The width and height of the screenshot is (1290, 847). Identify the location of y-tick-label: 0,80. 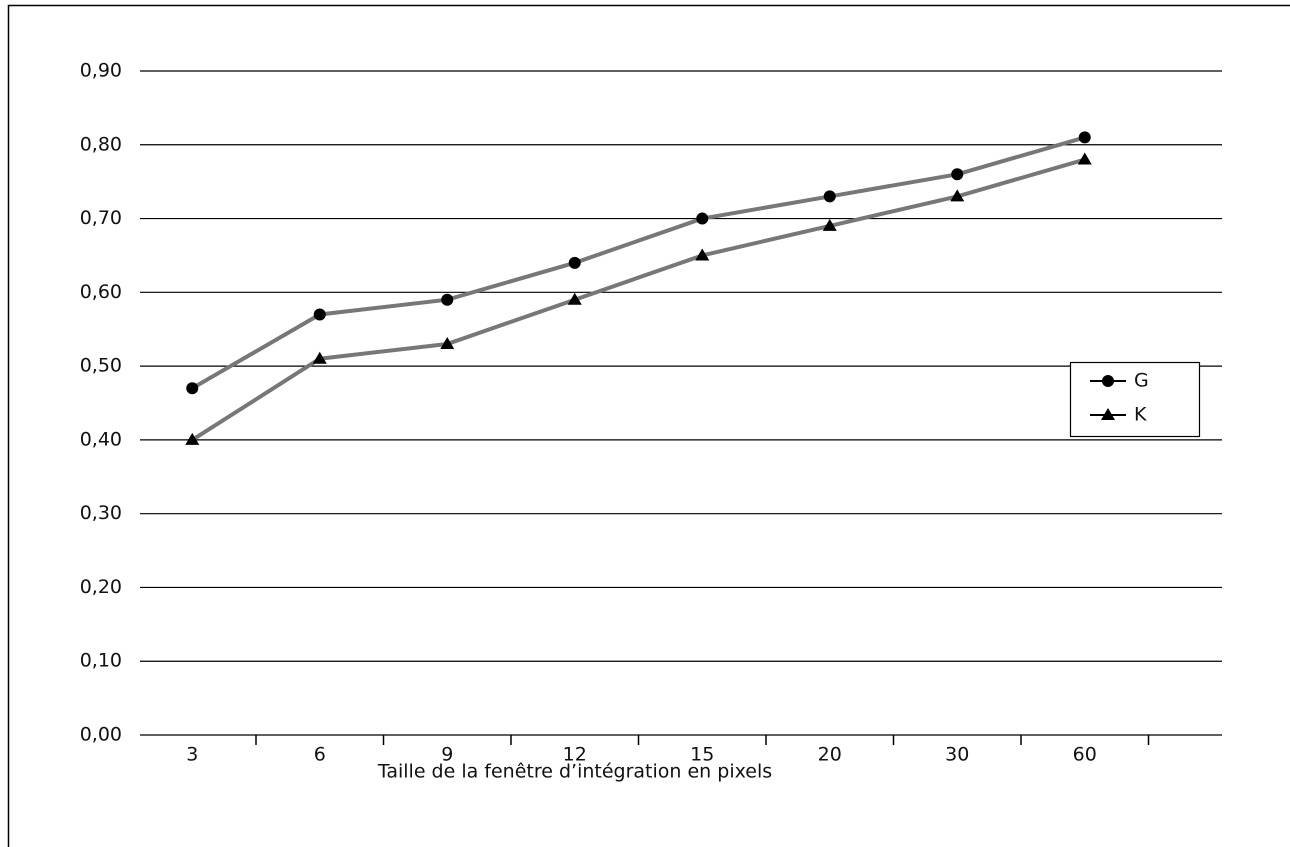
(101, 144).